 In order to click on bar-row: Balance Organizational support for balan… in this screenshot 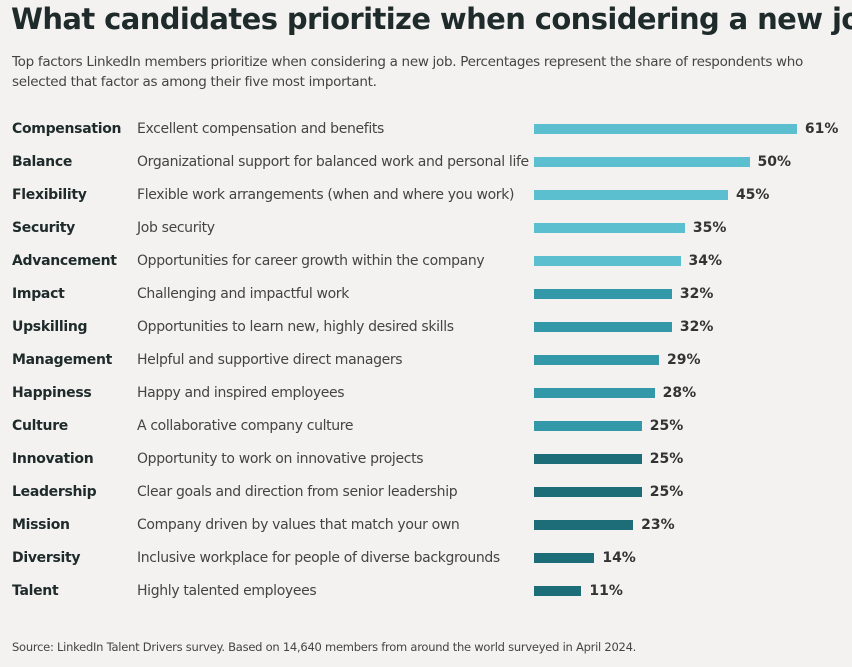, I will do `click(426, 162)`.